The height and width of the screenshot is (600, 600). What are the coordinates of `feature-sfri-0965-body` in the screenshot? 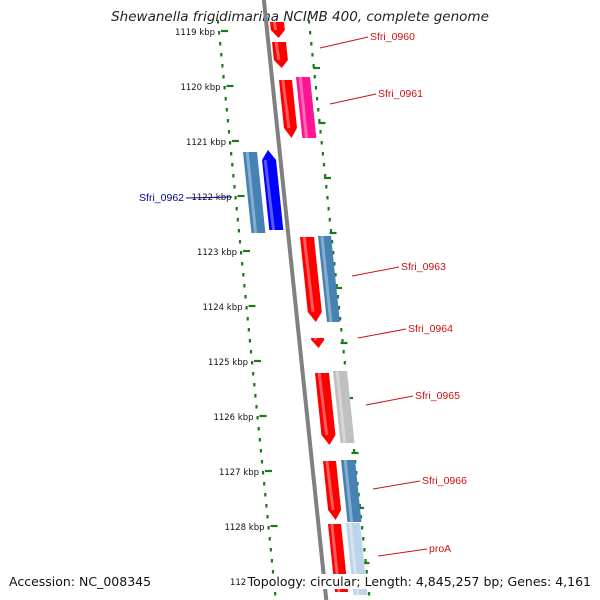 It's located at (325, 409).